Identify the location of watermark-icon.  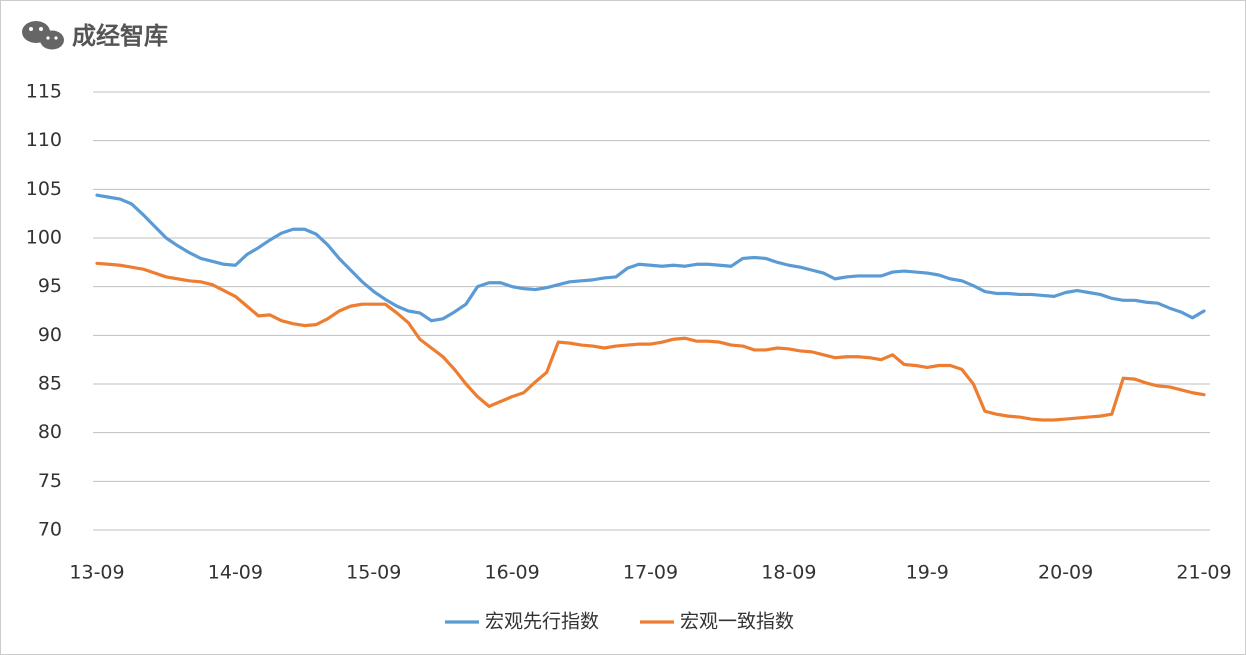
(43, 35).